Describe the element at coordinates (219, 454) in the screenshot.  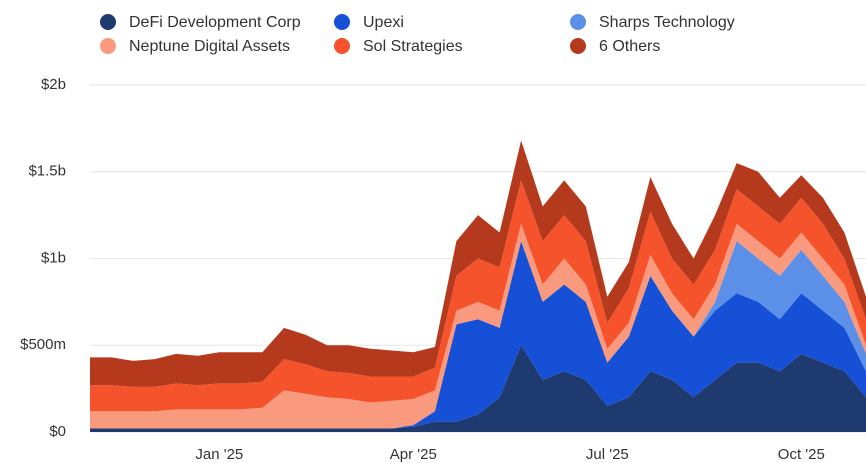
I see `x-tick-label: Jan '25` at that location.